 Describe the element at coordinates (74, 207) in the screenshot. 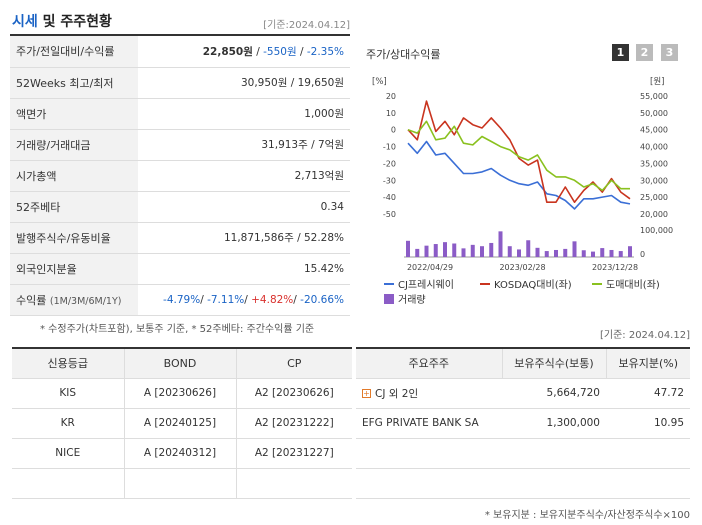

I see `info-key: 52주베타` at that location.